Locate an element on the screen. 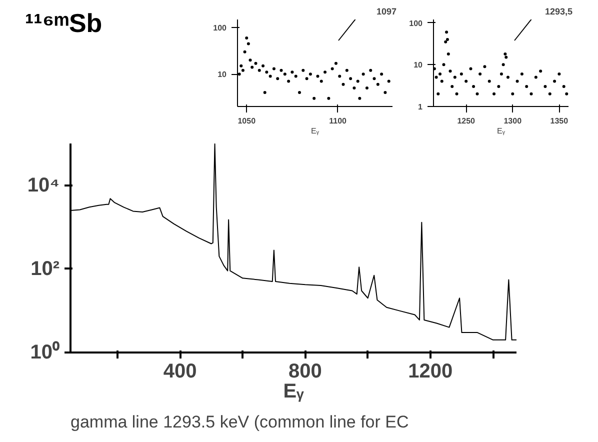 This screenshot has width=598, height=442. x-tick-label: 1200 is located at coordinates (430, 371).